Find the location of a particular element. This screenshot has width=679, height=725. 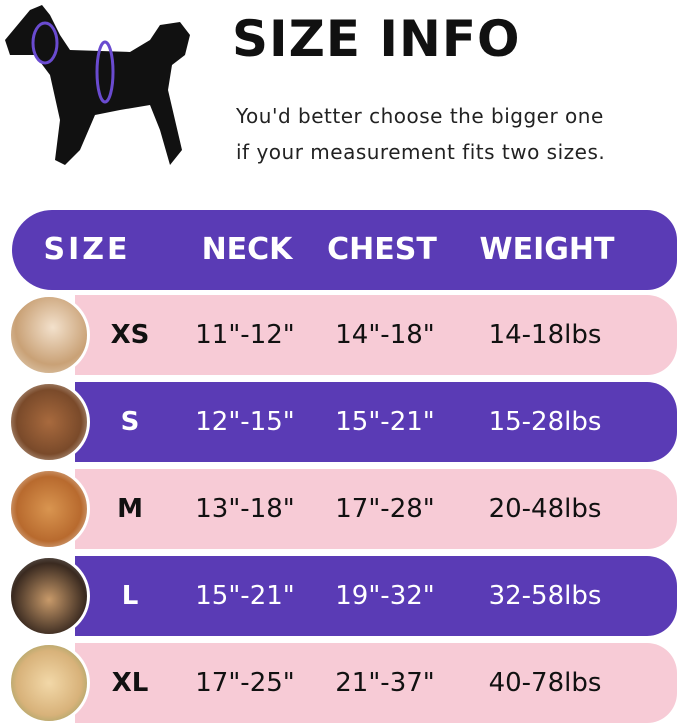

neck-cell: 11"-12" is located at coordinates (245, 335).